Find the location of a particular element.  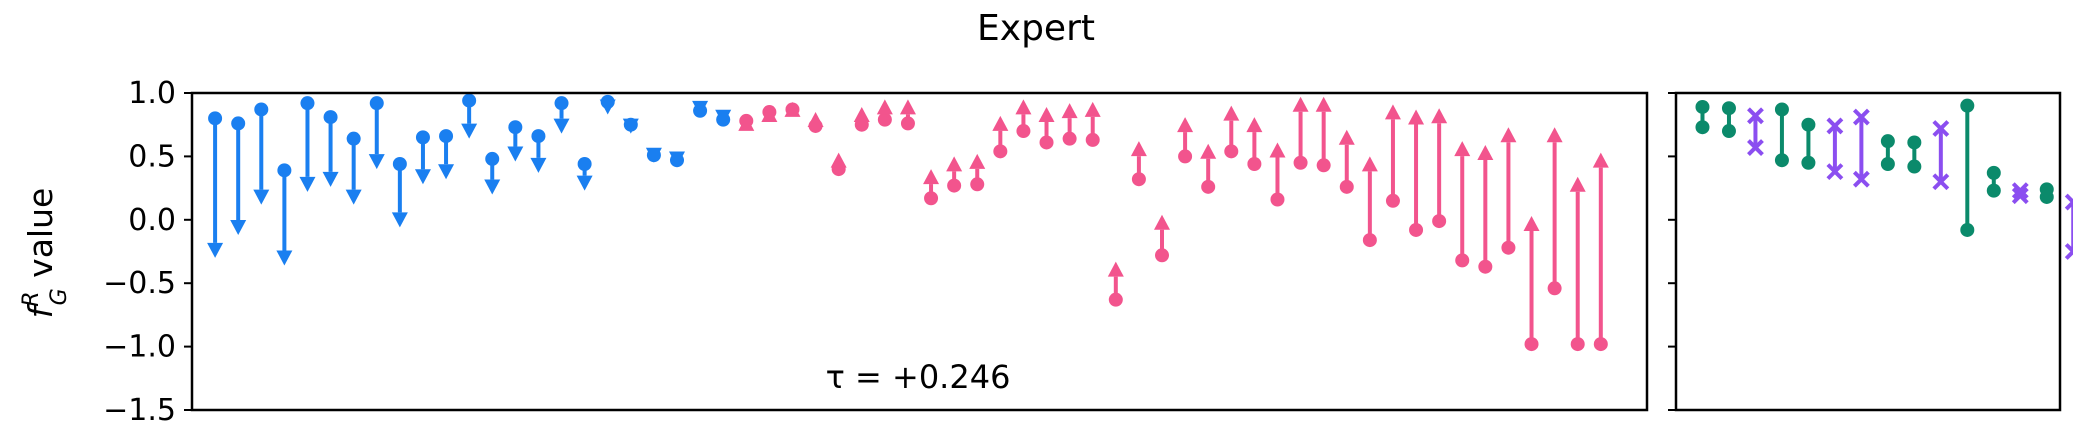

y-tick-label: 0.0 is located at coordinates (152, 220).